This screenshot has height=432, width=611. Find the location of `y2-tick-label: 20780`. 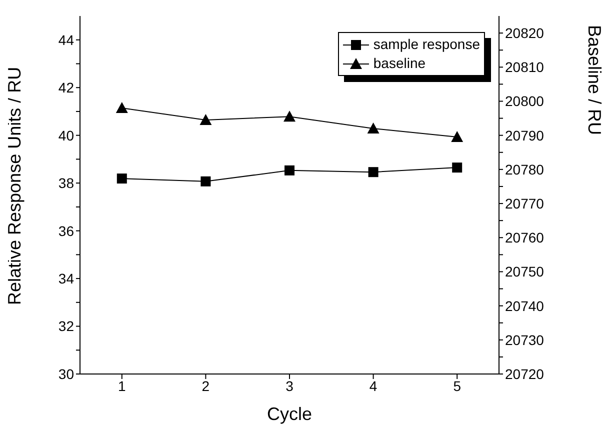

y2-tick-label: 20780 is located at coordinates (524, 169).